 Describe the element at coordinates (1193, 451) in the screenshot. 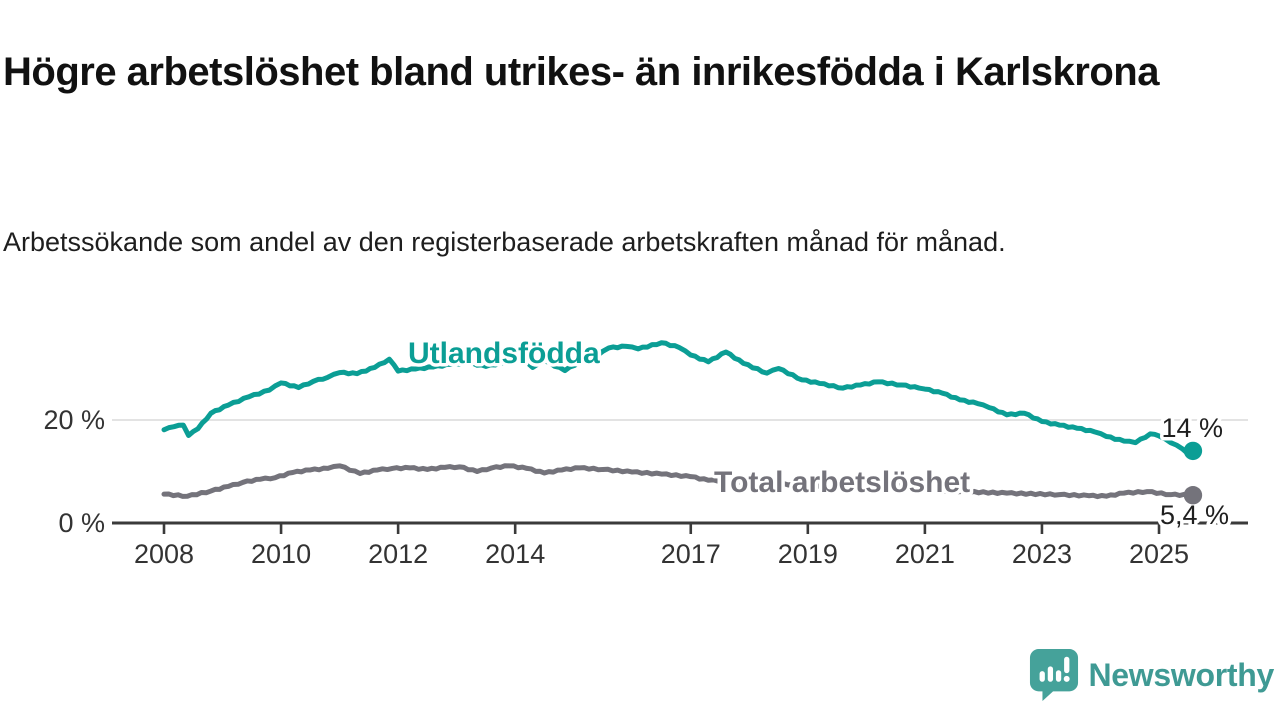

I see `end-dot-utlandsfodda` at that location.